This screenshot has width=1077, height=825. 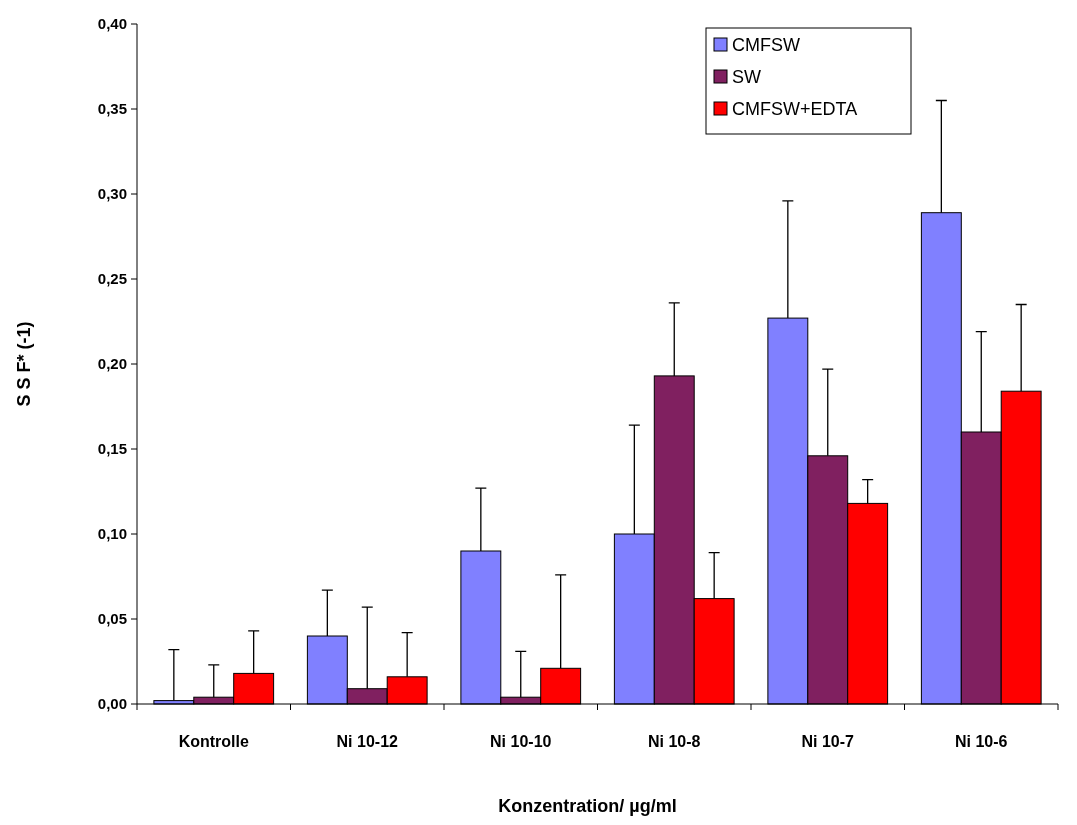 I want to click on y-tick-label: 0,20, so click(x=112, y=364).